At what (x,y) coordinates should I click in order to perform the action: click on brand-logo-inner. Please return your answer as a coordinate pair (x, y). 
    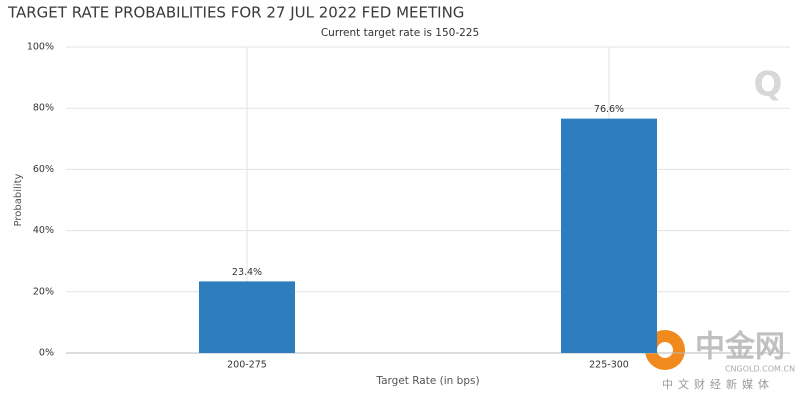
    Looking at the image, I should click on (665, 350).